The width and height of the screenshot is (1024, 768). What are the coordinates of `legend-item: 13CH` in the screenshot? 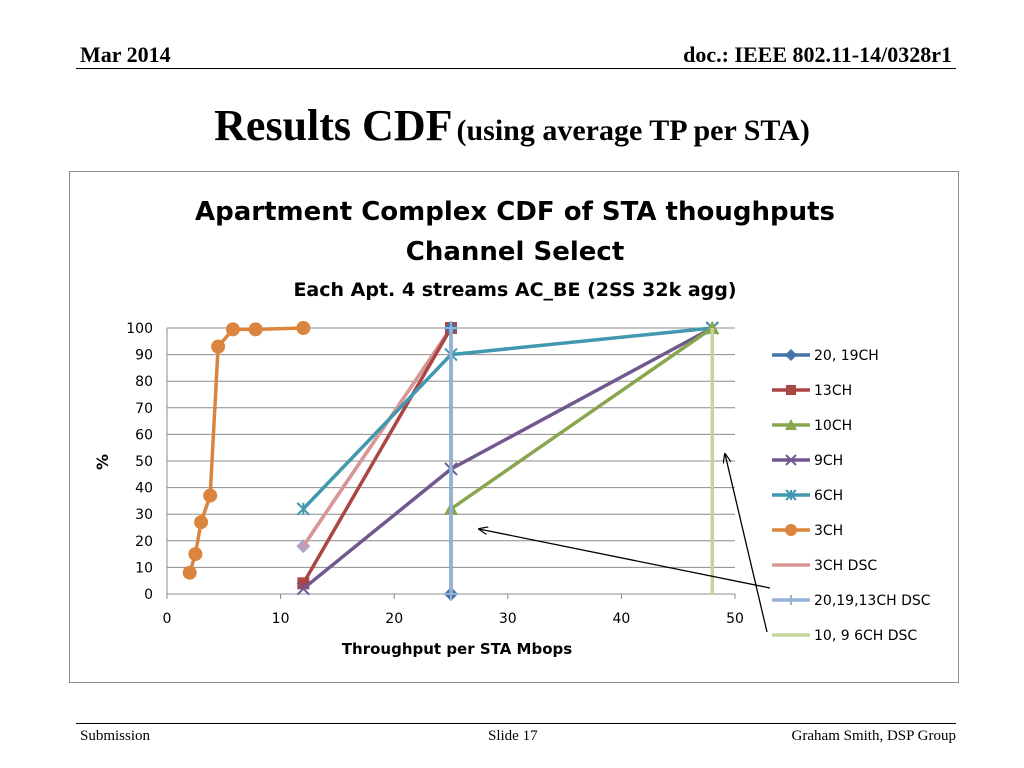 It's located at (812, 391).